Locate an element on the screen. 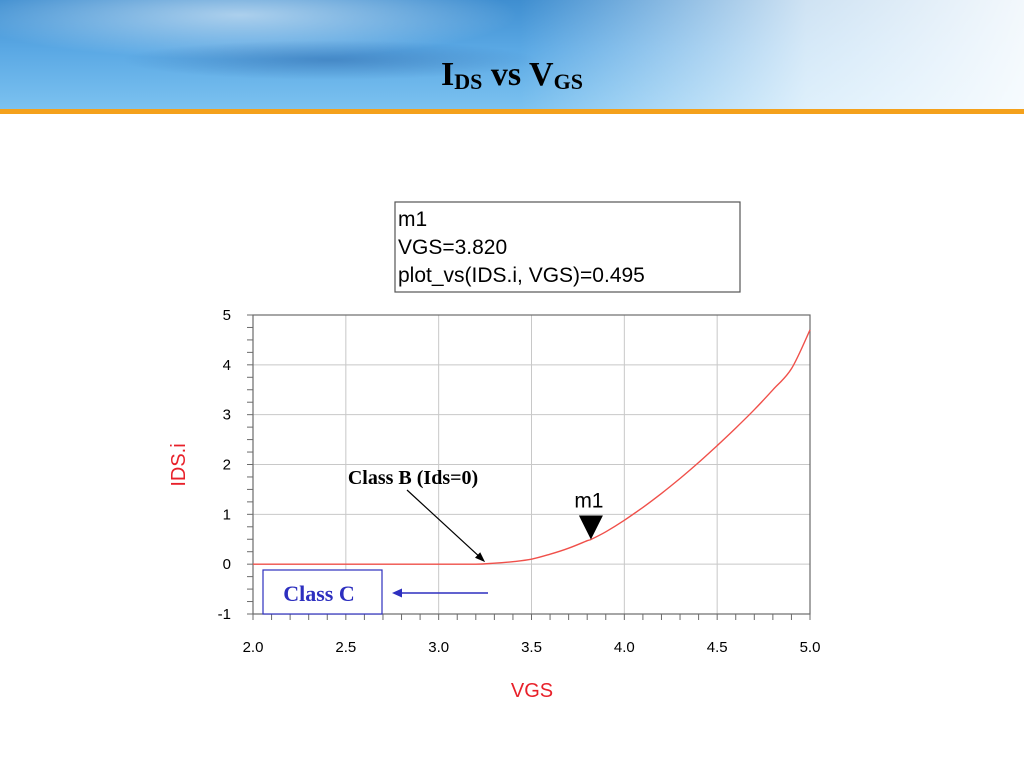  x-tick-label: 4.5 is located at coordinates (717, 647).